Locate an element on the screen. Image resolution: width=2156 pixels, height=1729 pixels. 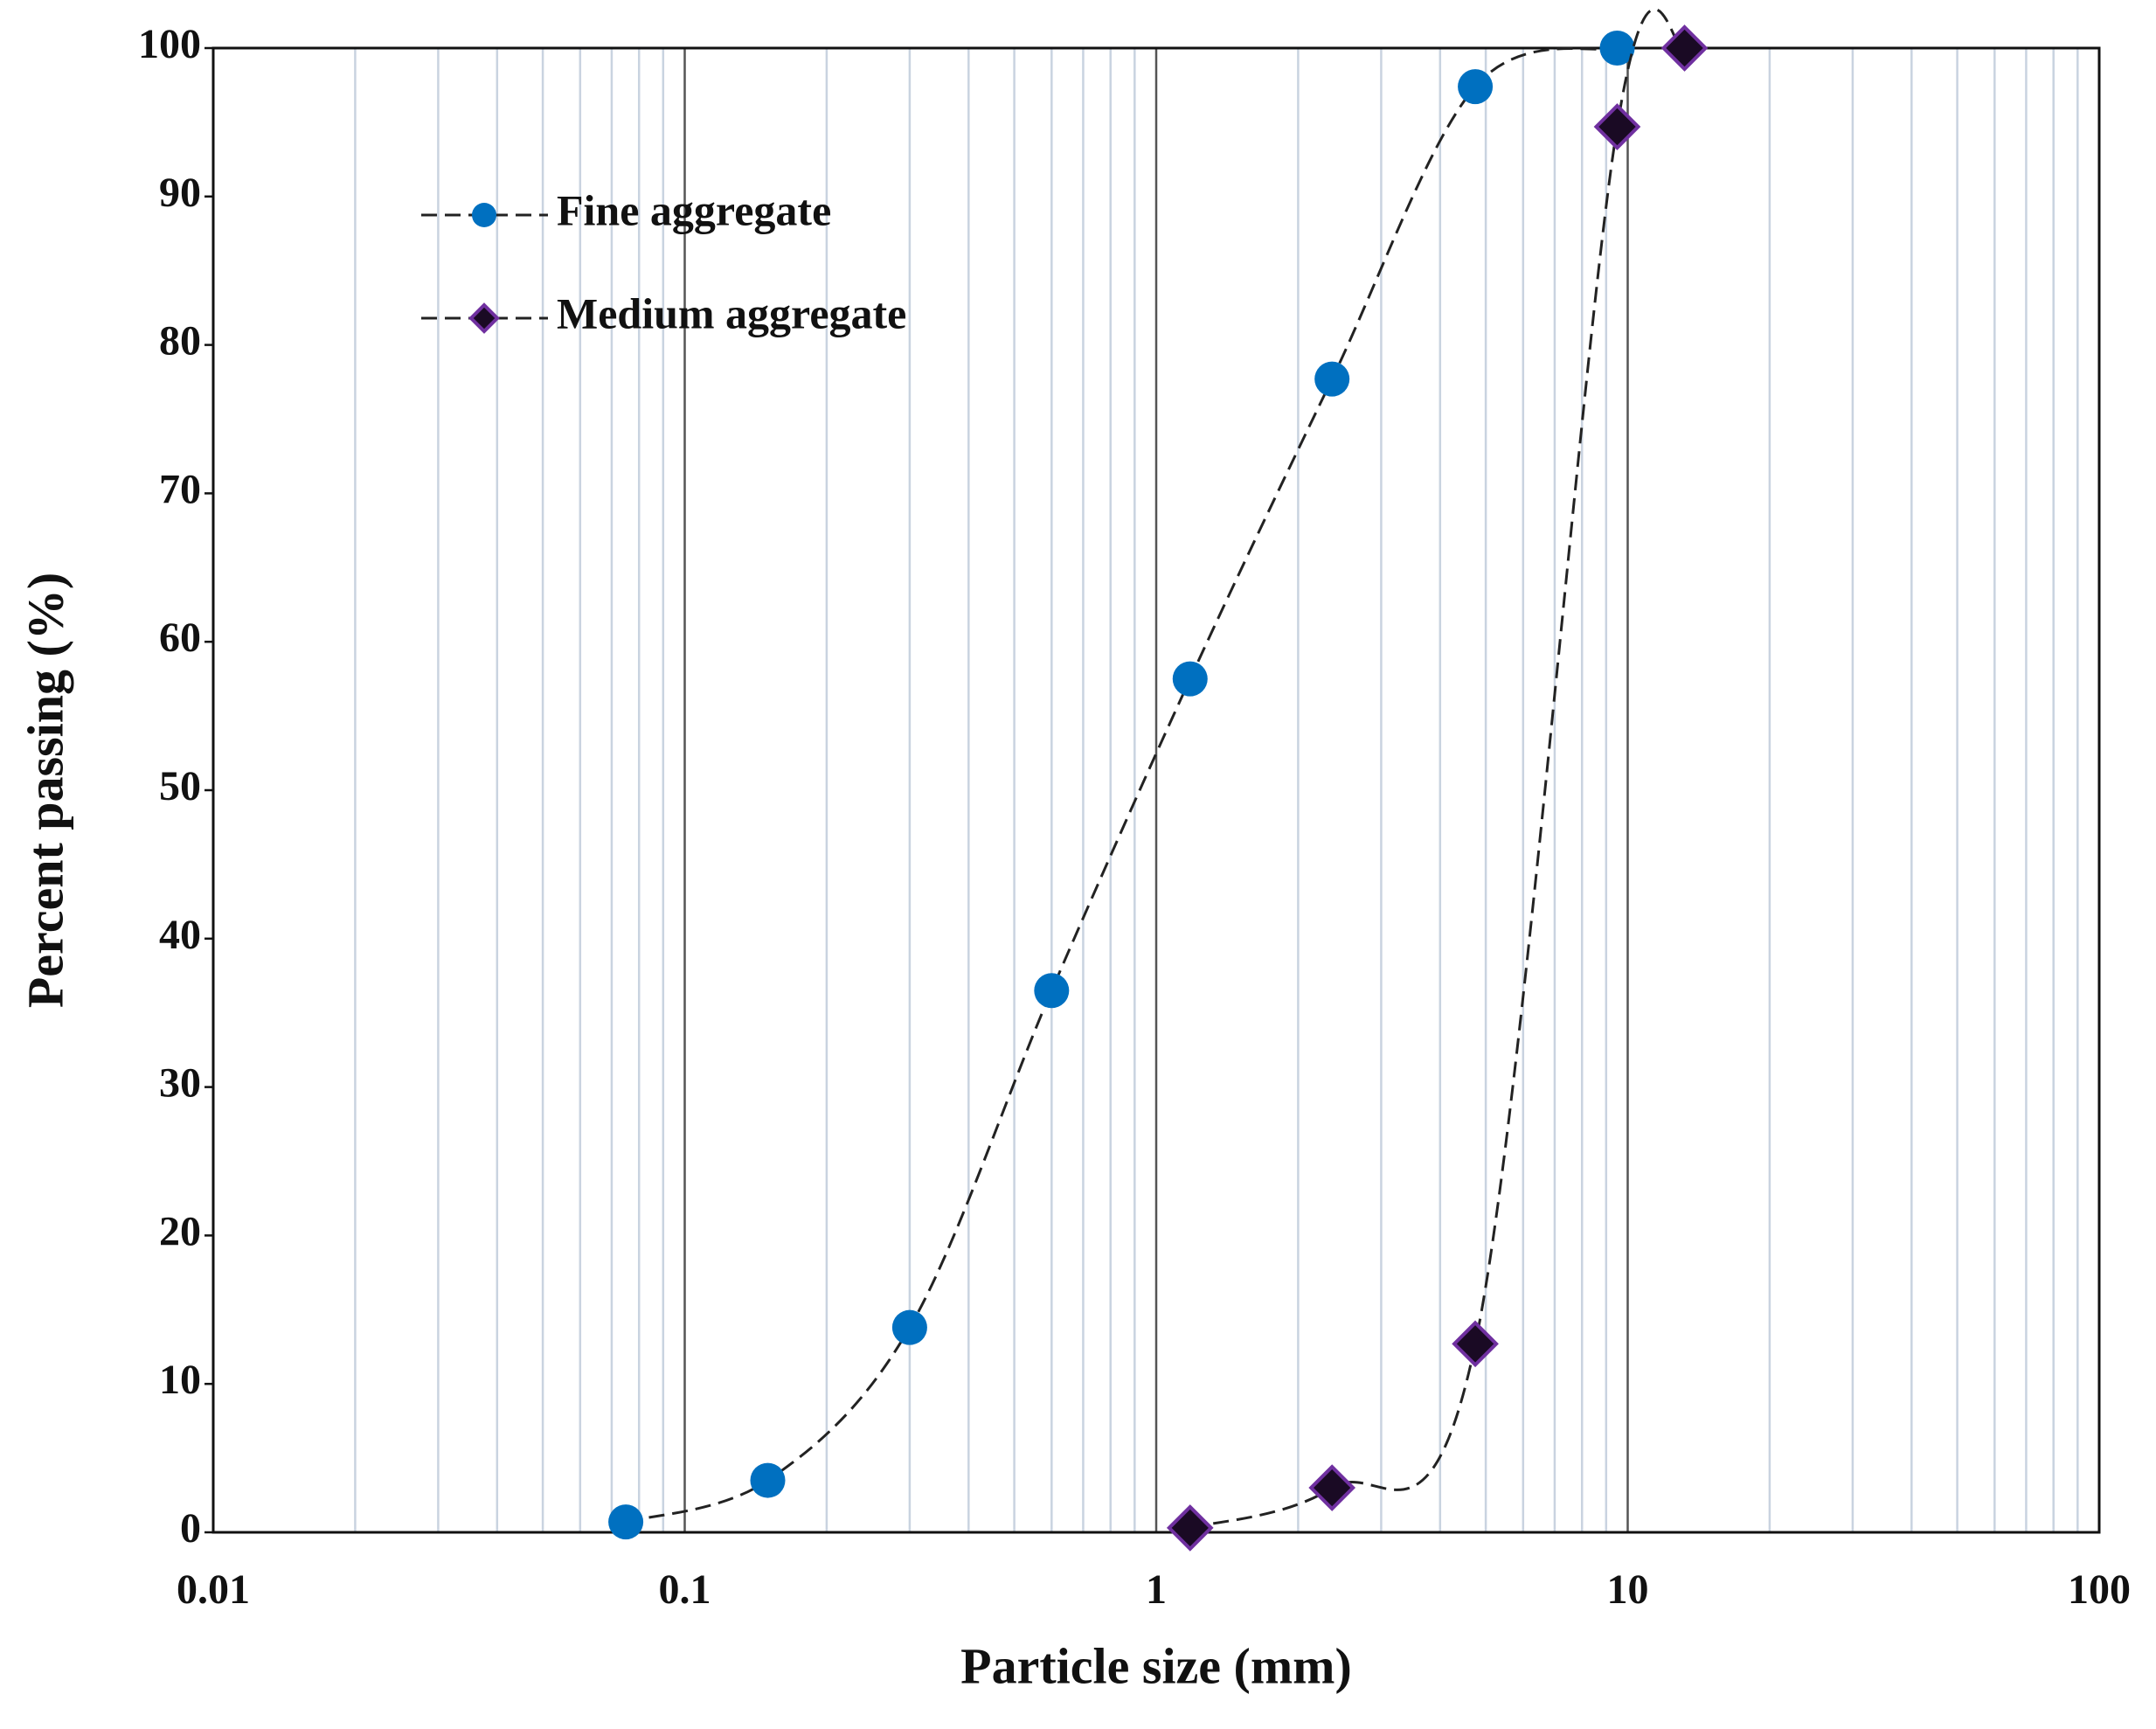
y-tick-label: 40 is located at coordinates (180, 935).